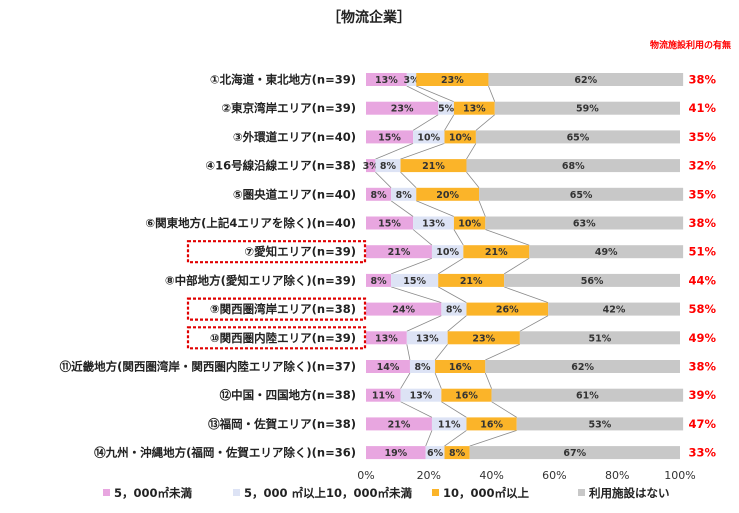  I want to click on category-label: ⑫中国・四国地方(n=38), so click(288, 395).